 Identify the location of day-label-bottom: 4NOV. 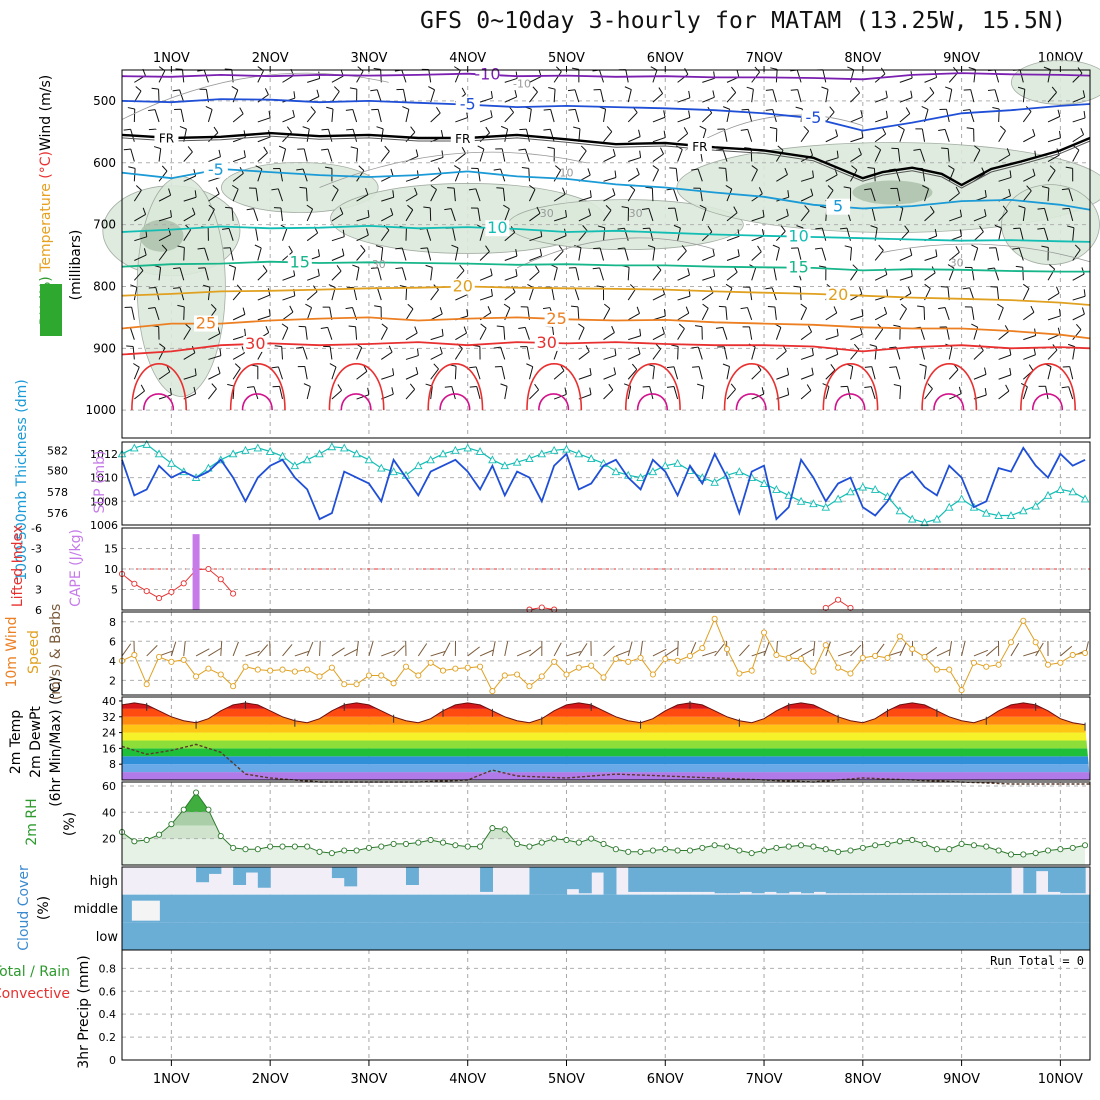
(467, 1079).